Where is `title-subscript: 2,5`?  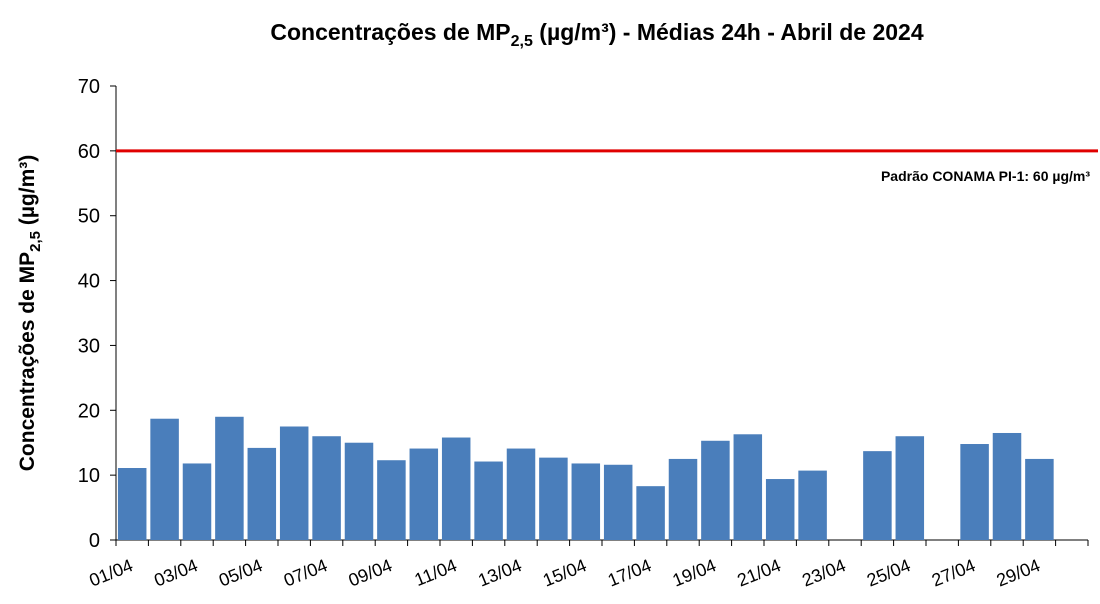
title-subscript: 2,5 is located at coordinates (522, 41).